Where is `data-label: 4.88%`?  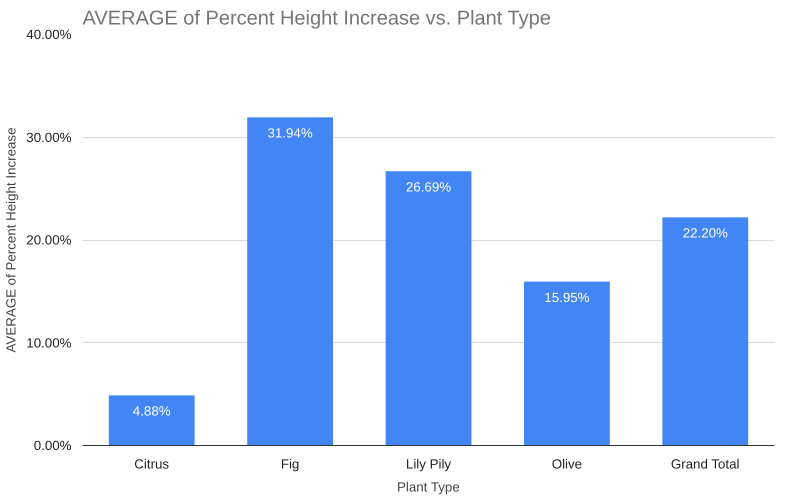 data-label: 4.88% is located at coordinates (151, 411).